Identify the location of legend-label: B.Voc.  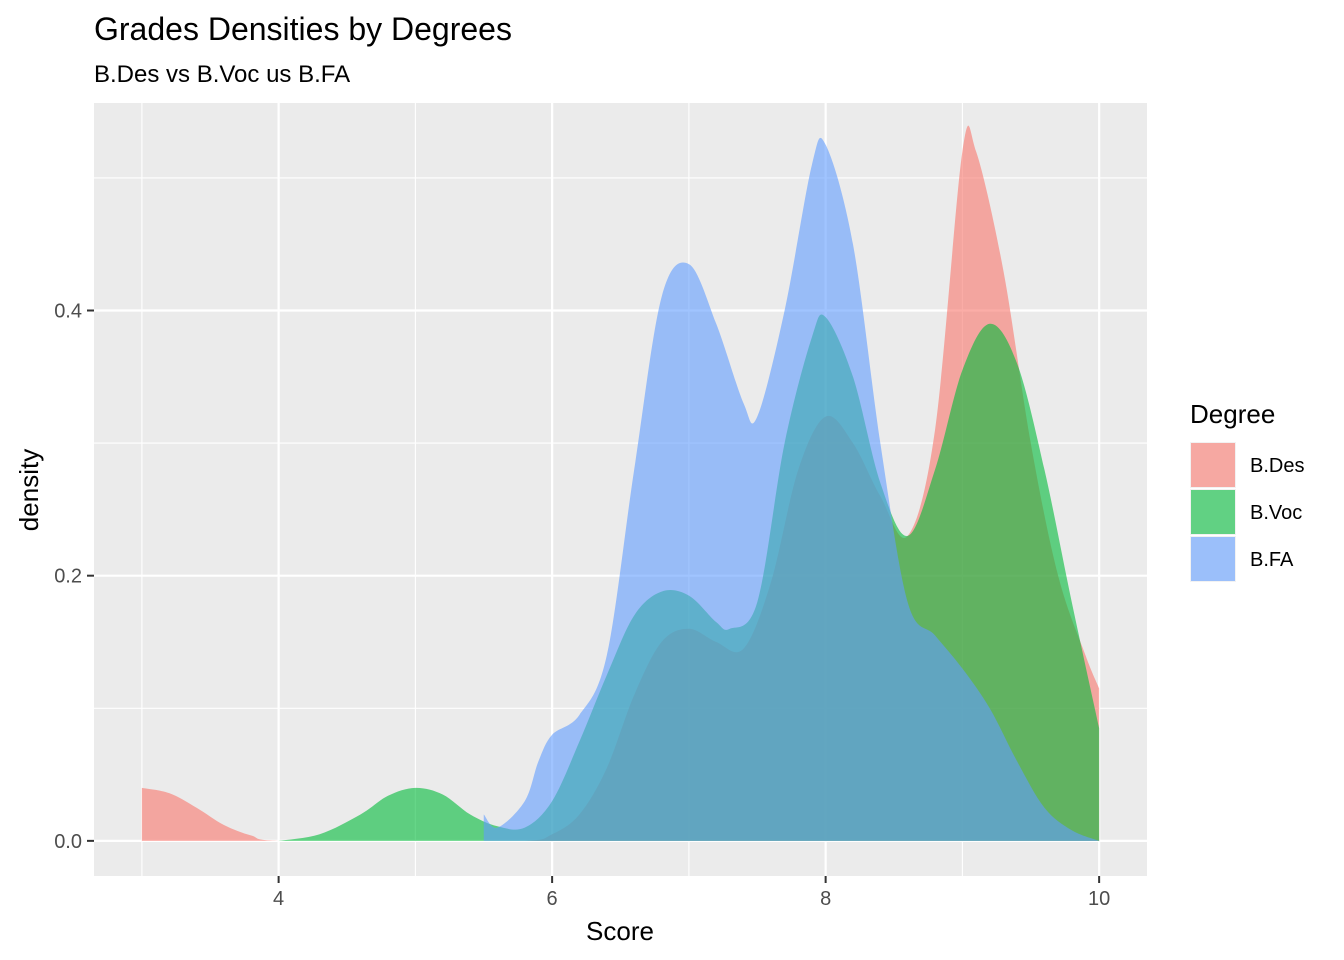
(1276, 513).